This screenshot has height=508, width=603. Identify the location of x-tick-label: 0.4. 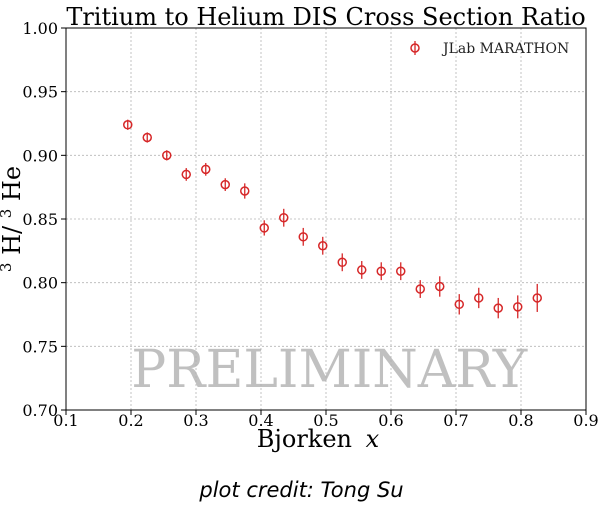
(260, 420).